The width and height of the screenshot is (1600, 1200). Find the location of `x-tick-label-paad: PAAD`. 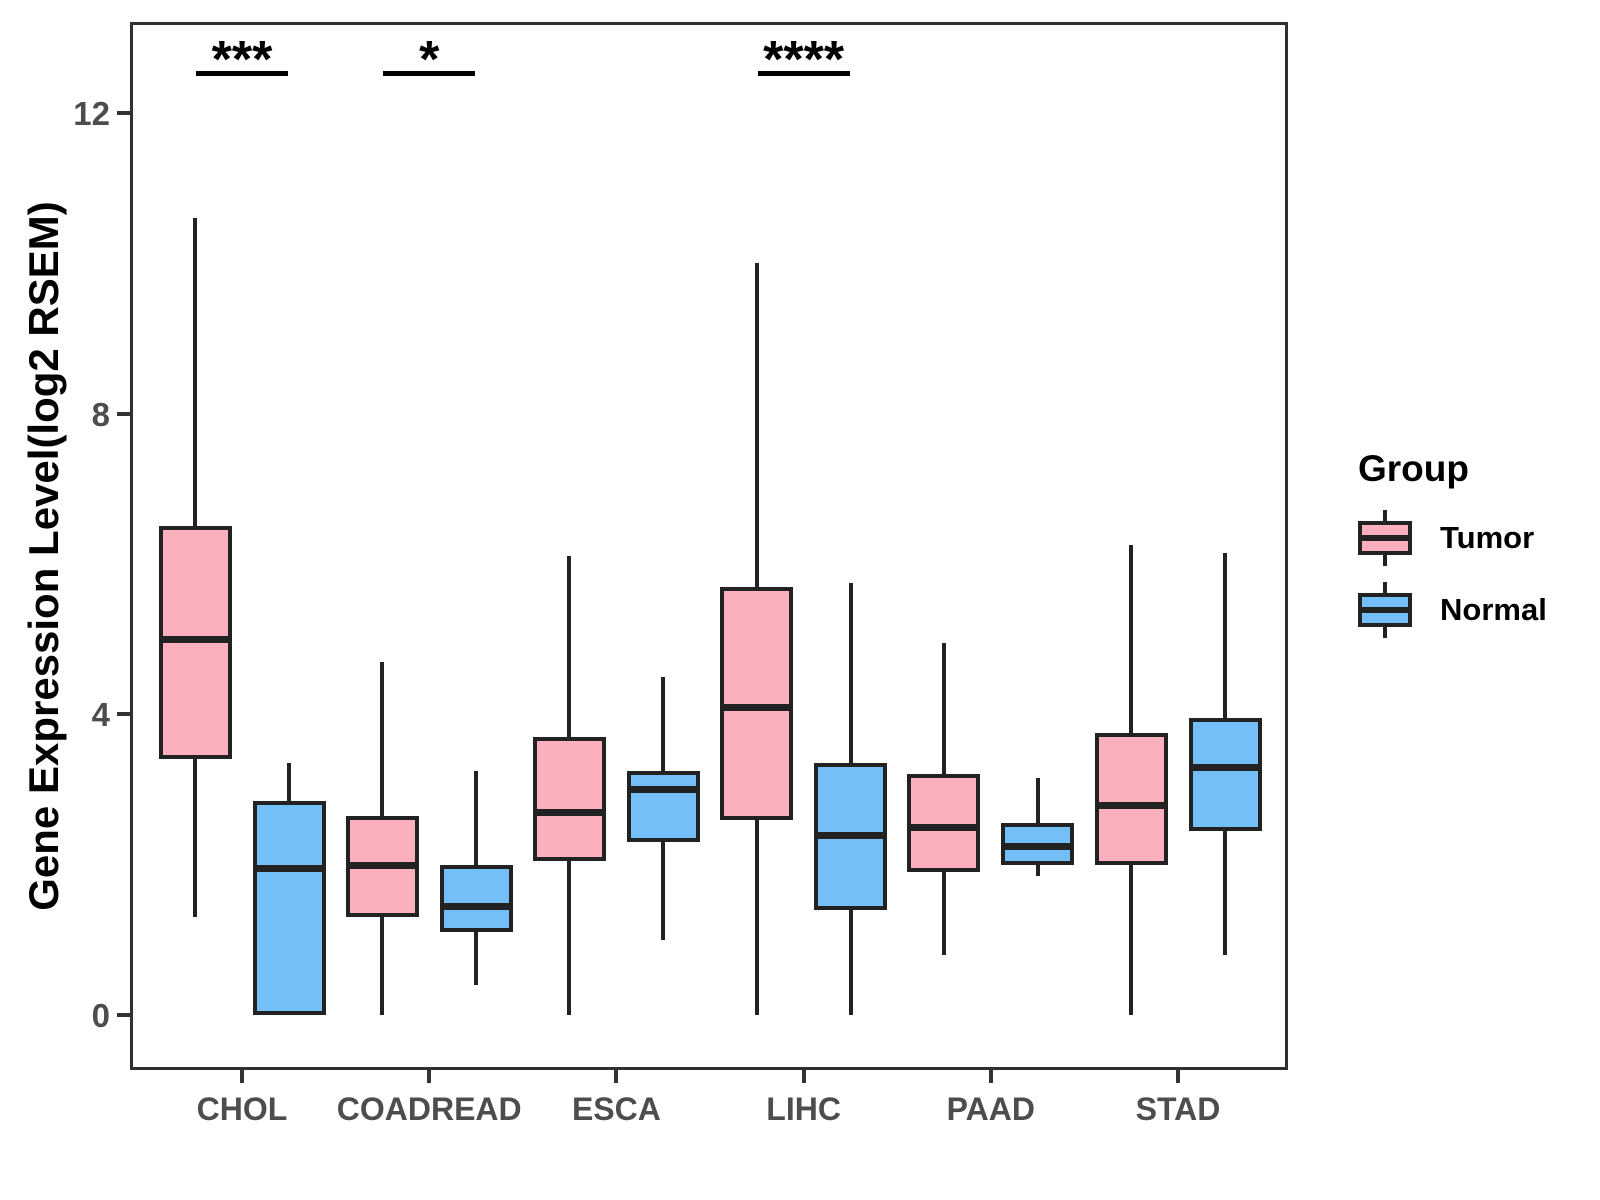

x-tick-label-paad: PAAD is located at coordinates (990, 1109).